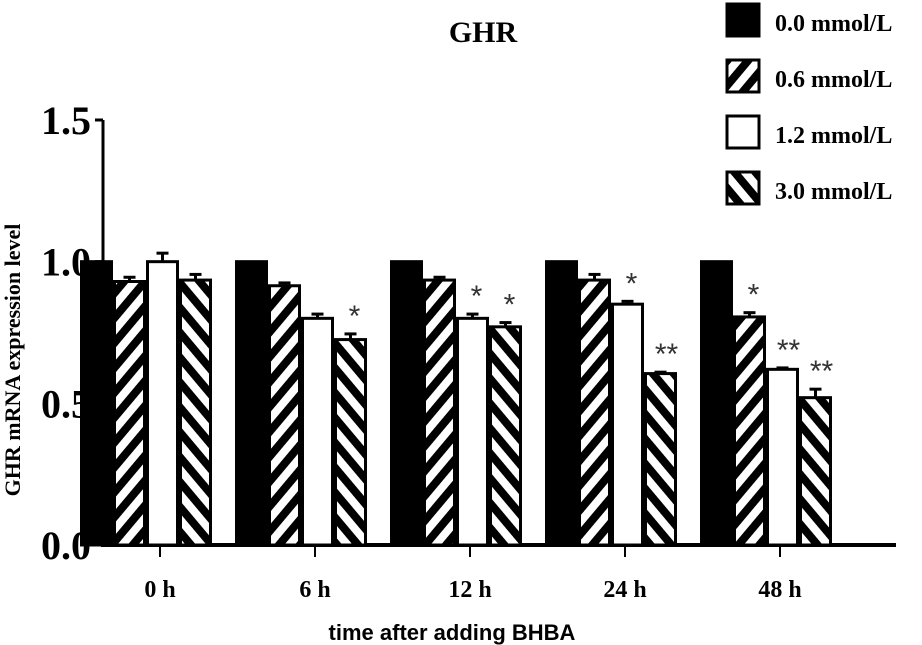  What do you see at coordinates (833, 136) in the screenshot?
I see `legend-label: 1.2 mmol/L` at bounding box center [833, 136].